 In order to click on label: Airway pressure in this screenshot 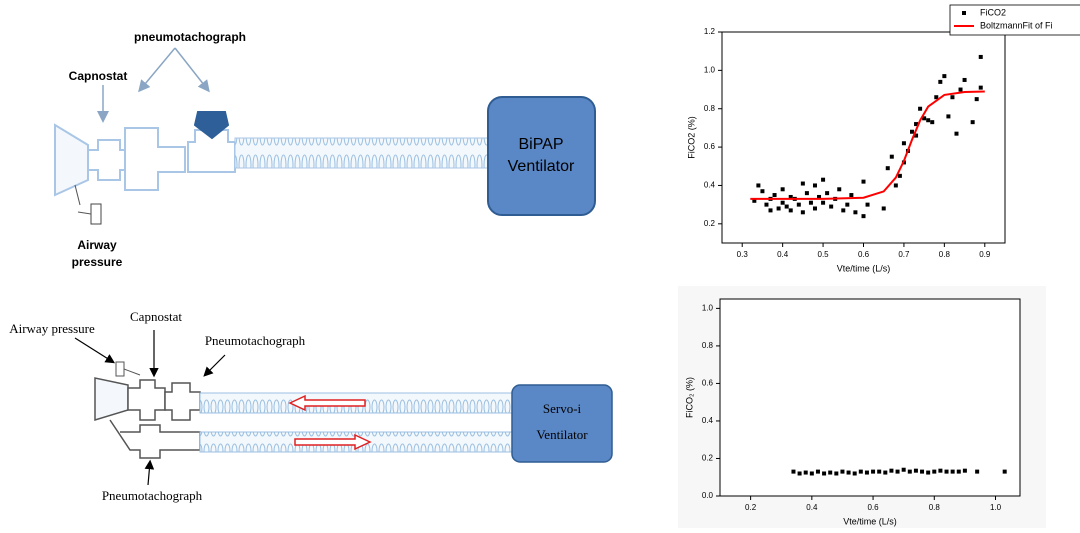, I will do `click(52, 328)`.